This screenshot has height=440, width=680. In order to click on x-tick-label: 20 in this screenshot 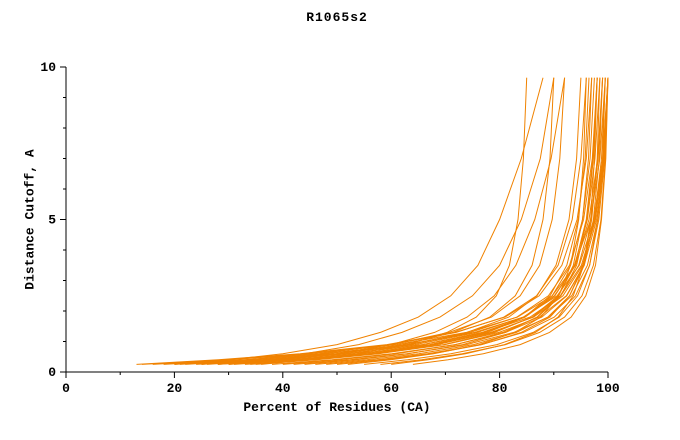, I will do `click(175, 388)`.